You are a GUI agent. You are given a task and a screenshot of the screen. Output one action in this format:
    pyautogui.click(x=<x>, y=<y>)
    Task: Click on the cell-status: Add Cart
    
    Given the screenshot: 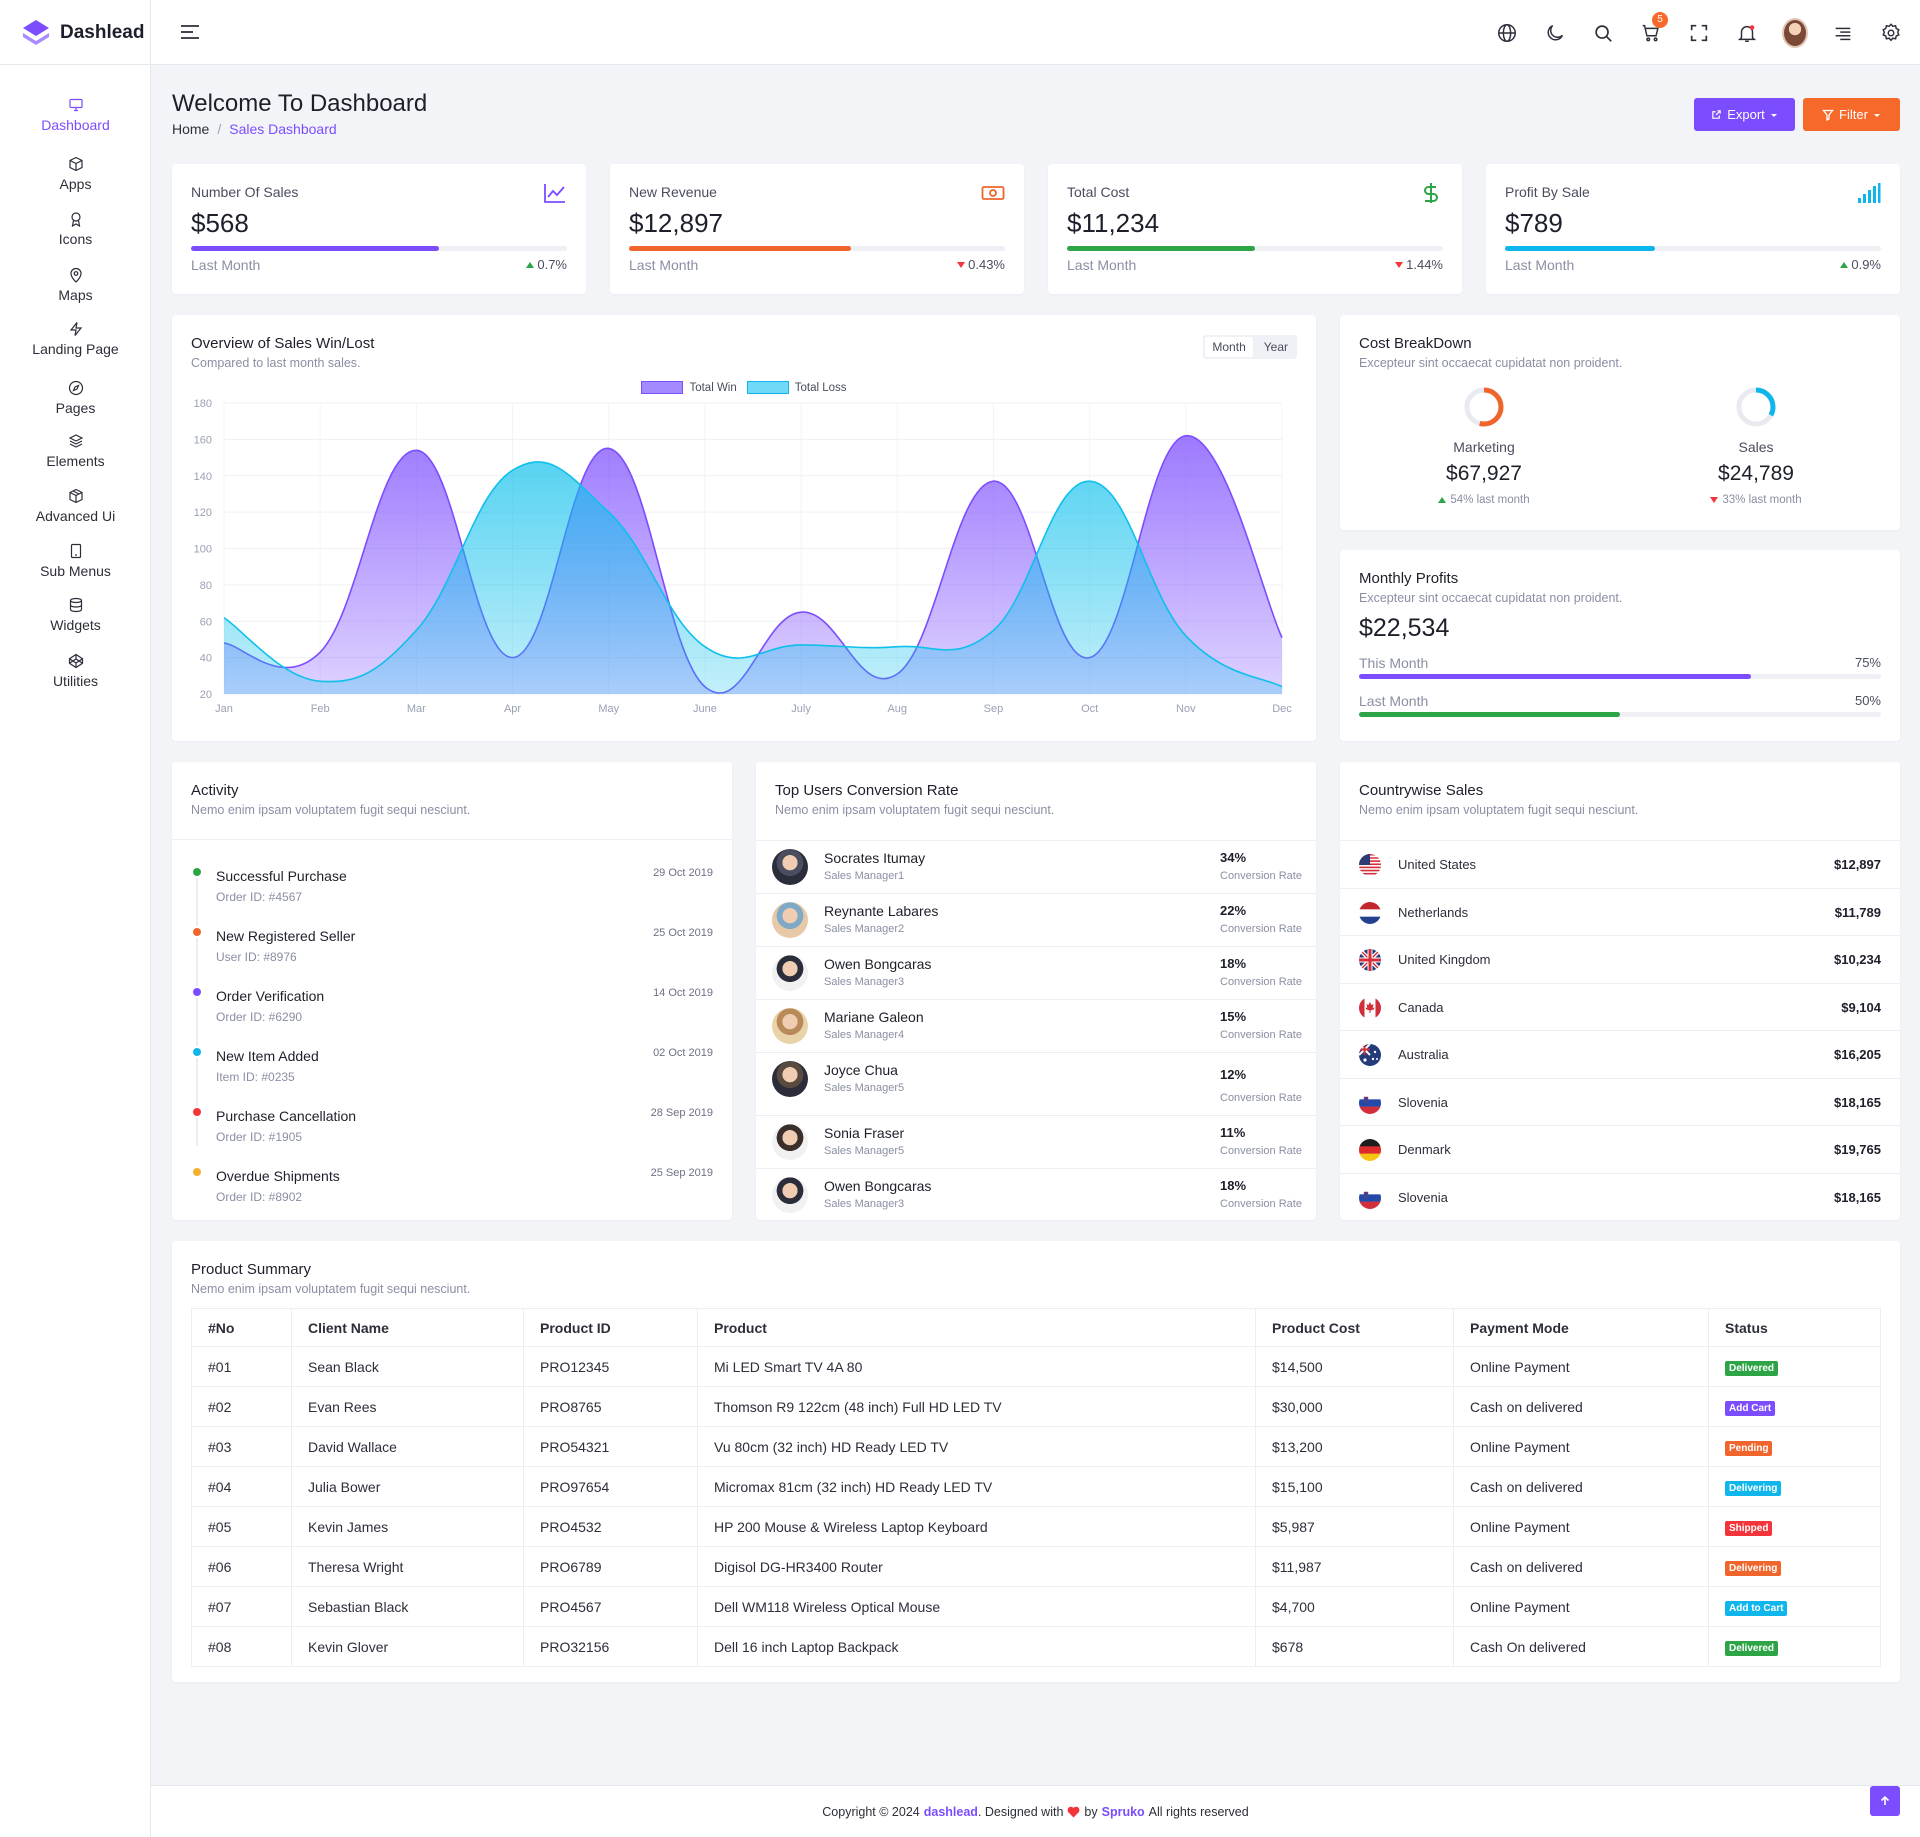 What is the action you would take?
    pyautogui.click(x=1794, y=1406)
    